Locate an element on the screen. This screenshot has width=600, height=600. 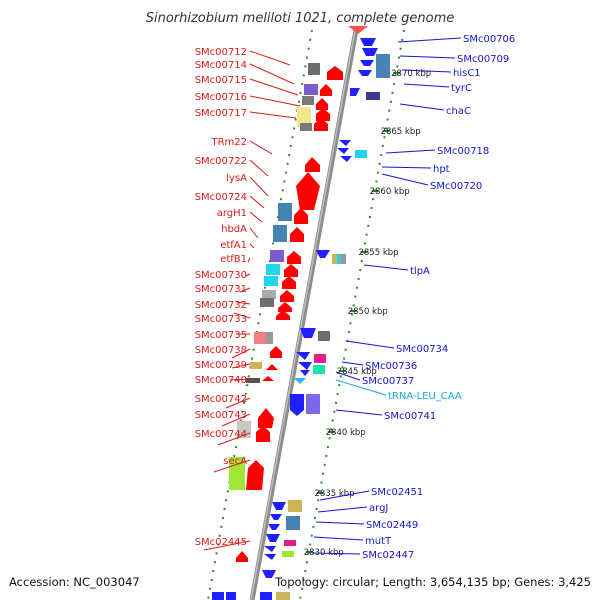
gene-label: SMc00718 is located at coordinates (463, 151).